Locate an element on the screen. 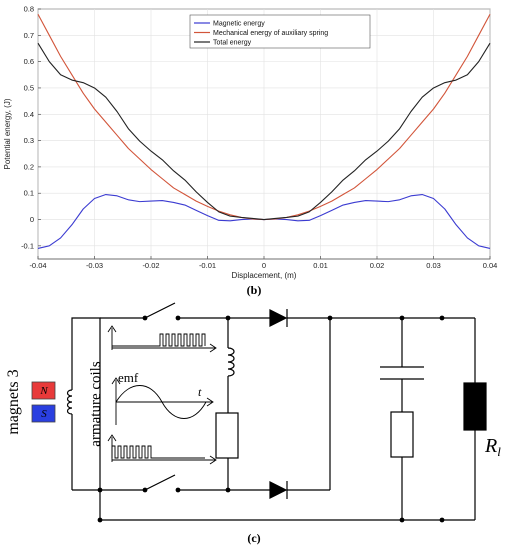 Image resolution: width=509 pixels, height=550 pixels. x-tick-label: 0.01 is located at coordinates (320, 265).